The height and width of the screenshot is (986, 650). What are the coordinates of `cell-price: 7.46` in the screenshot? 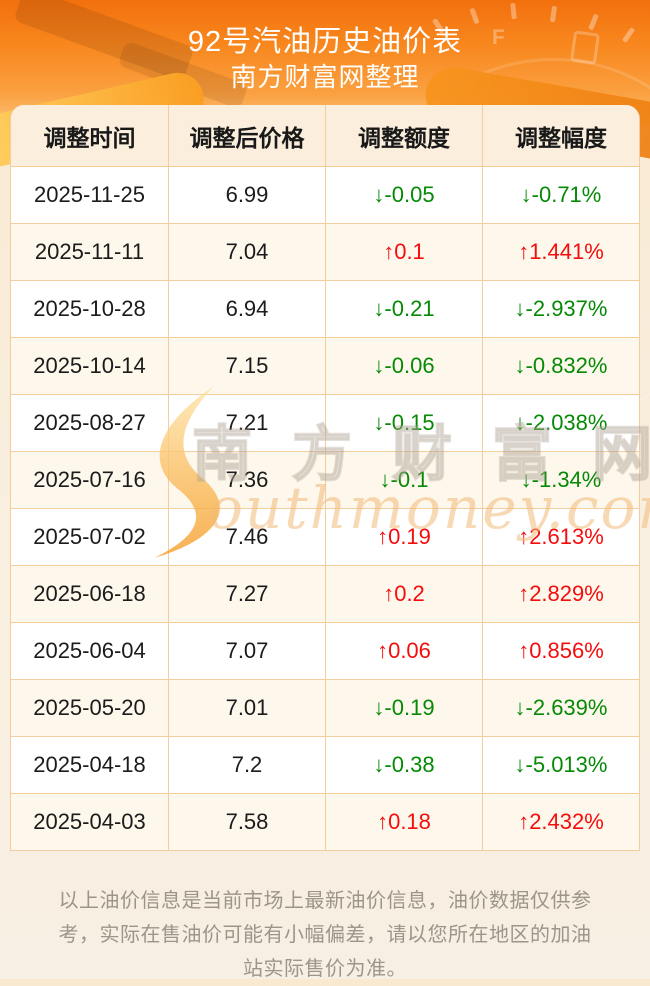 It's located at (246, 536).